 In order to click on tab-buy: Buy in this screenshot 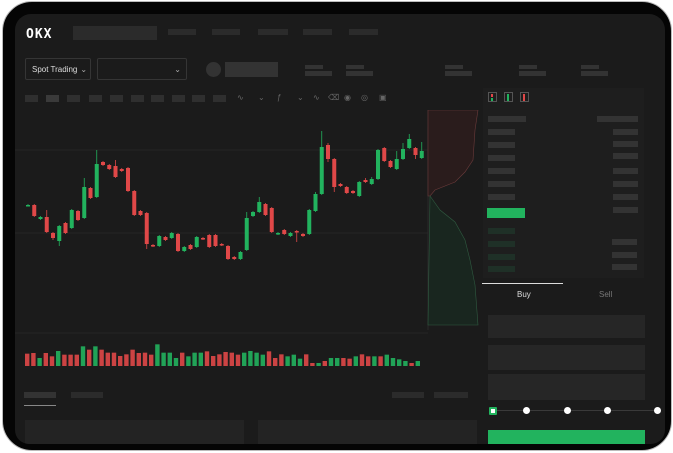, I will do `click(524, 294)`.